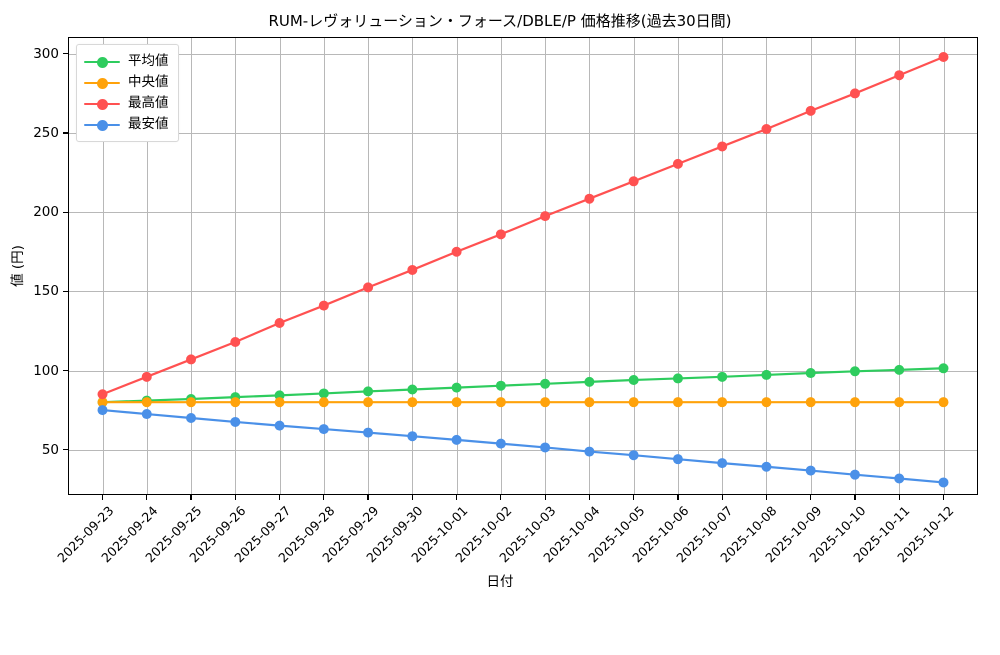 Image resolution: width=1000 pixels, height=655 pixels. Describe the element at coordinates (46, 212) in the screenshot. I see `y-tick-label: 200` at that location.